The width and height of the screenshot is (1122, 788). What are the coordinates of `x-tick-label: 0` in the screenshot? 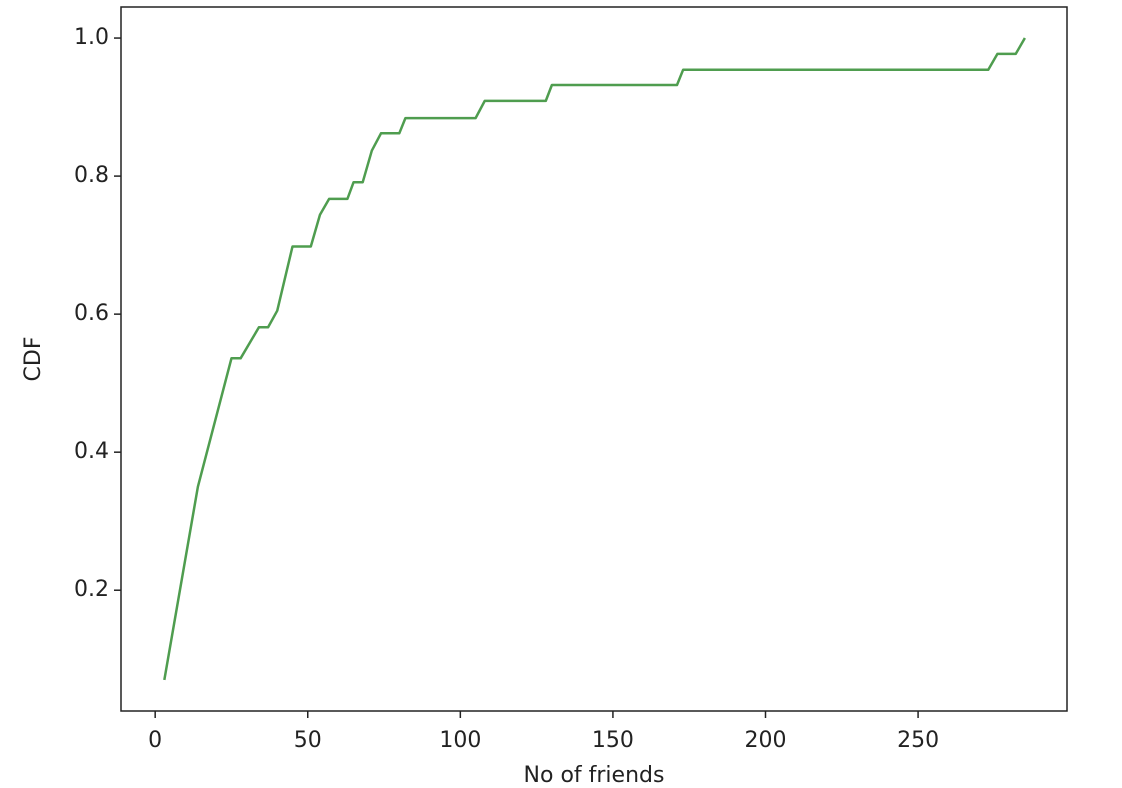 It's located at (155, 740).